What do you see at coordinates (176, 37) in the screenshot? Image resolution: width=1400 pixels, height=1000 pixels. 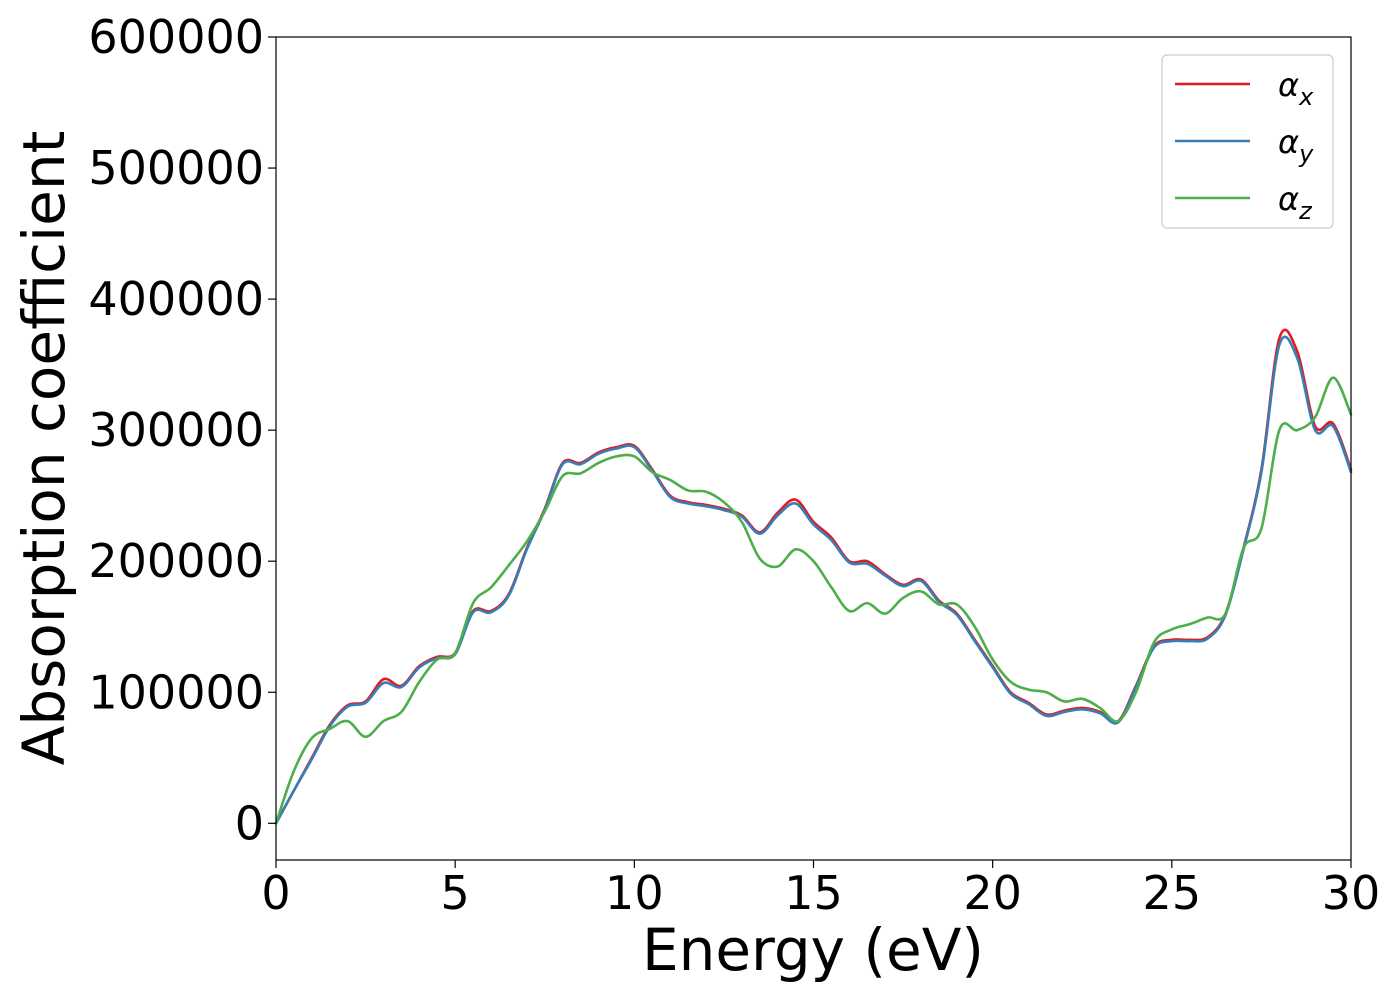 I see `y-tick-label: 600000` at bounding box center [176, 37].